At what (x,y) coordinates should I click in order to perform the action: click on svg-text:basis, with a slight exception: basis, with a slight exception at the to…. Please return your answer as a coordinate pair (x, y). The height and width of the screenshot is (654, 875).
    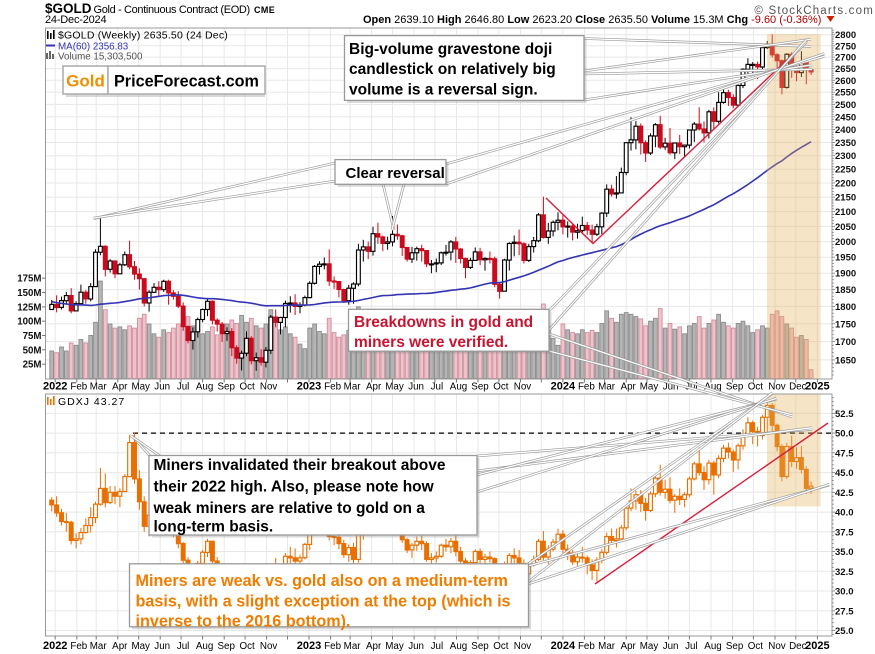
    Looking at the image, I should click on (323, 602).